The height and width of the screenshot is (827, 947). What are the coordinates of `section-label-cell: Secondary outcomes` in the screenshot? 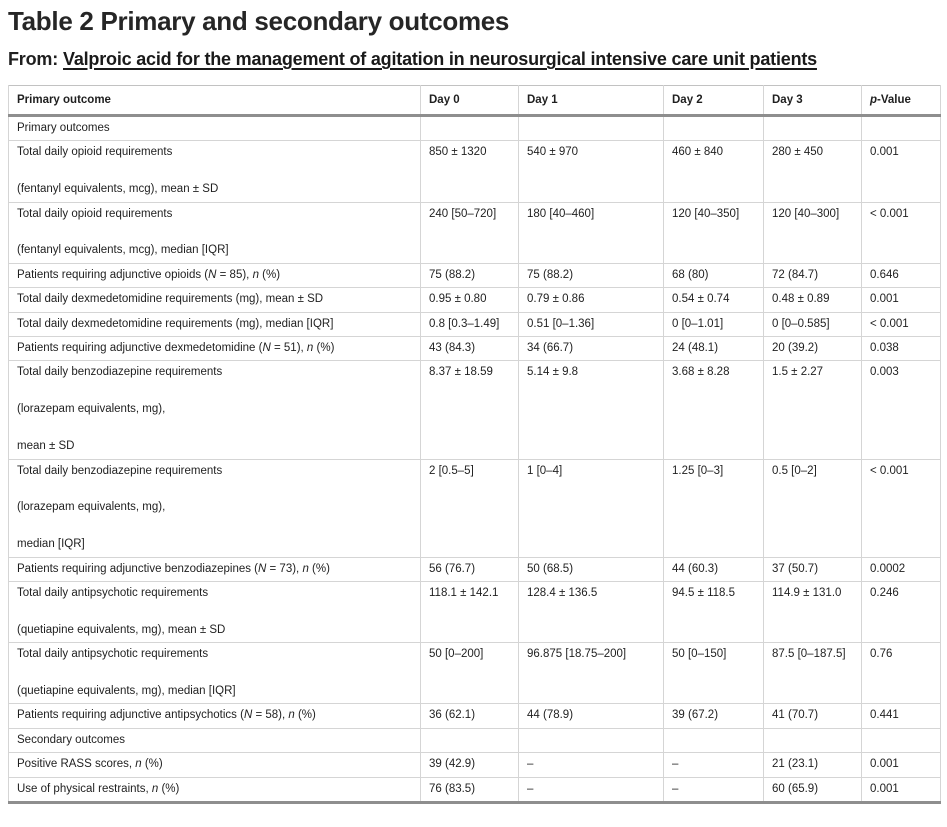 It's located at (214, 740).